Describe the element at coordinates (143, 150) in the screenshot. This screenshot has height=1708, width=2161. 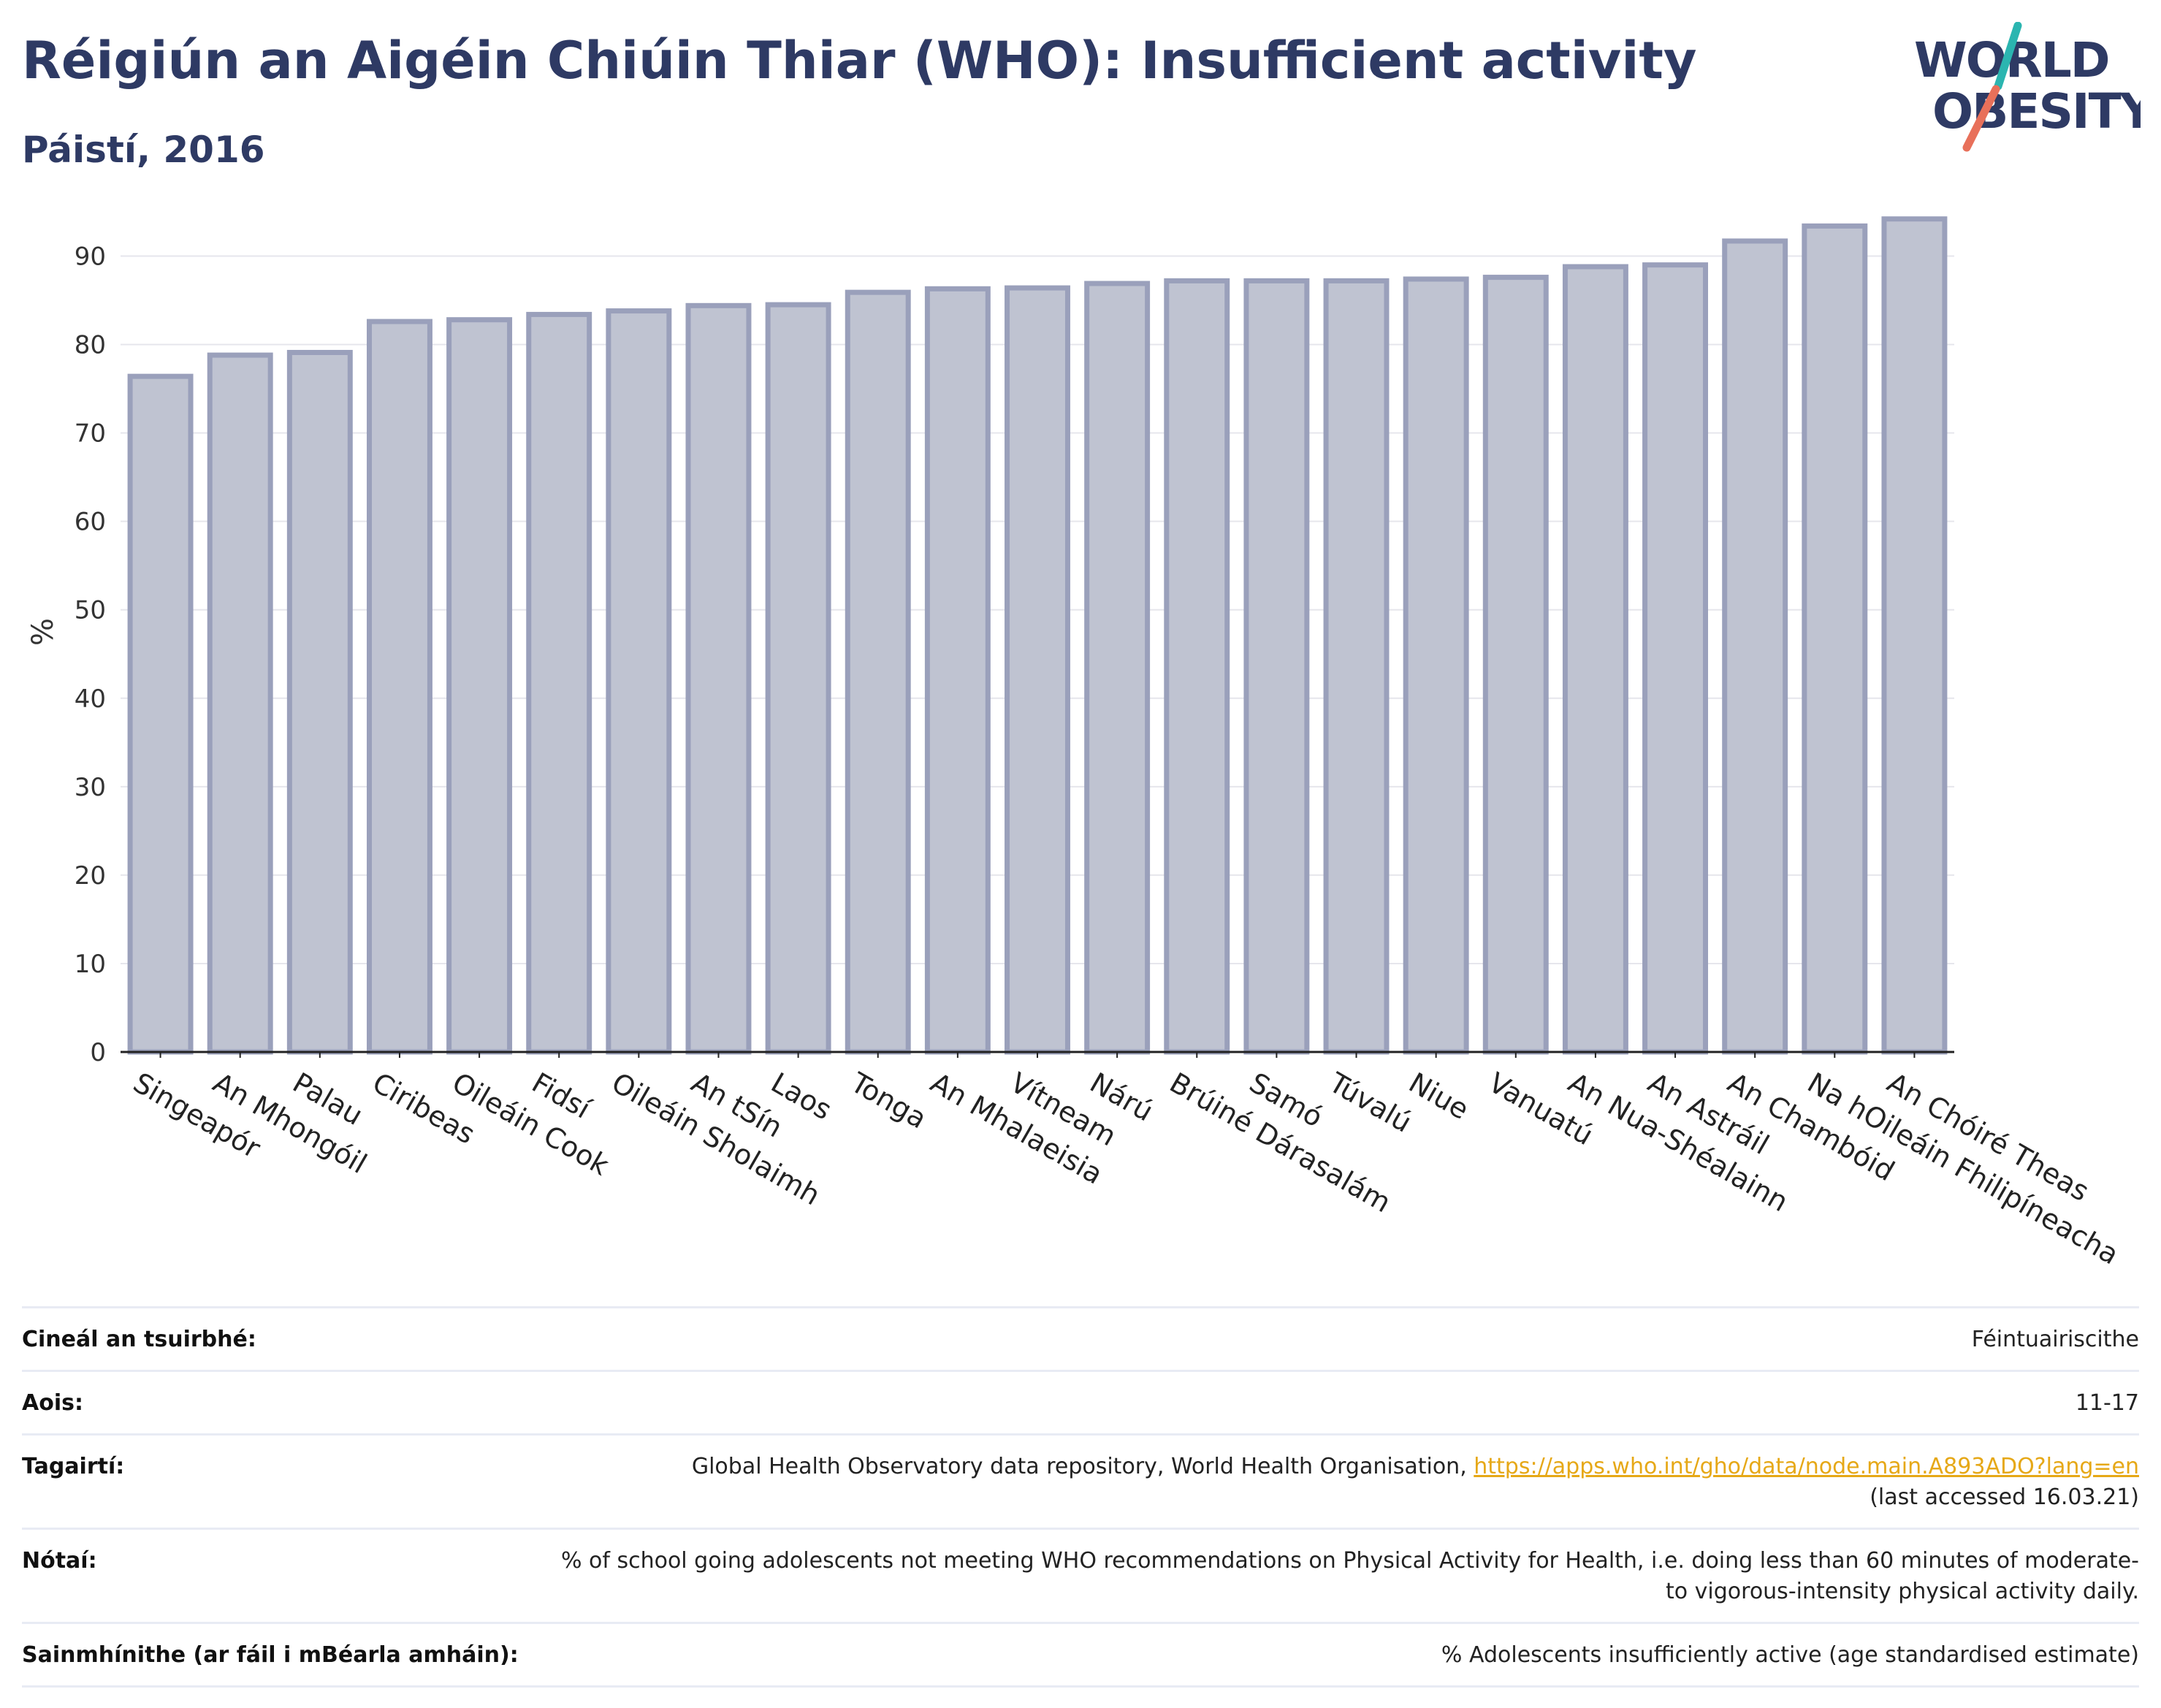
I see `chart-subtitle: Páistí, 2016` at that location.